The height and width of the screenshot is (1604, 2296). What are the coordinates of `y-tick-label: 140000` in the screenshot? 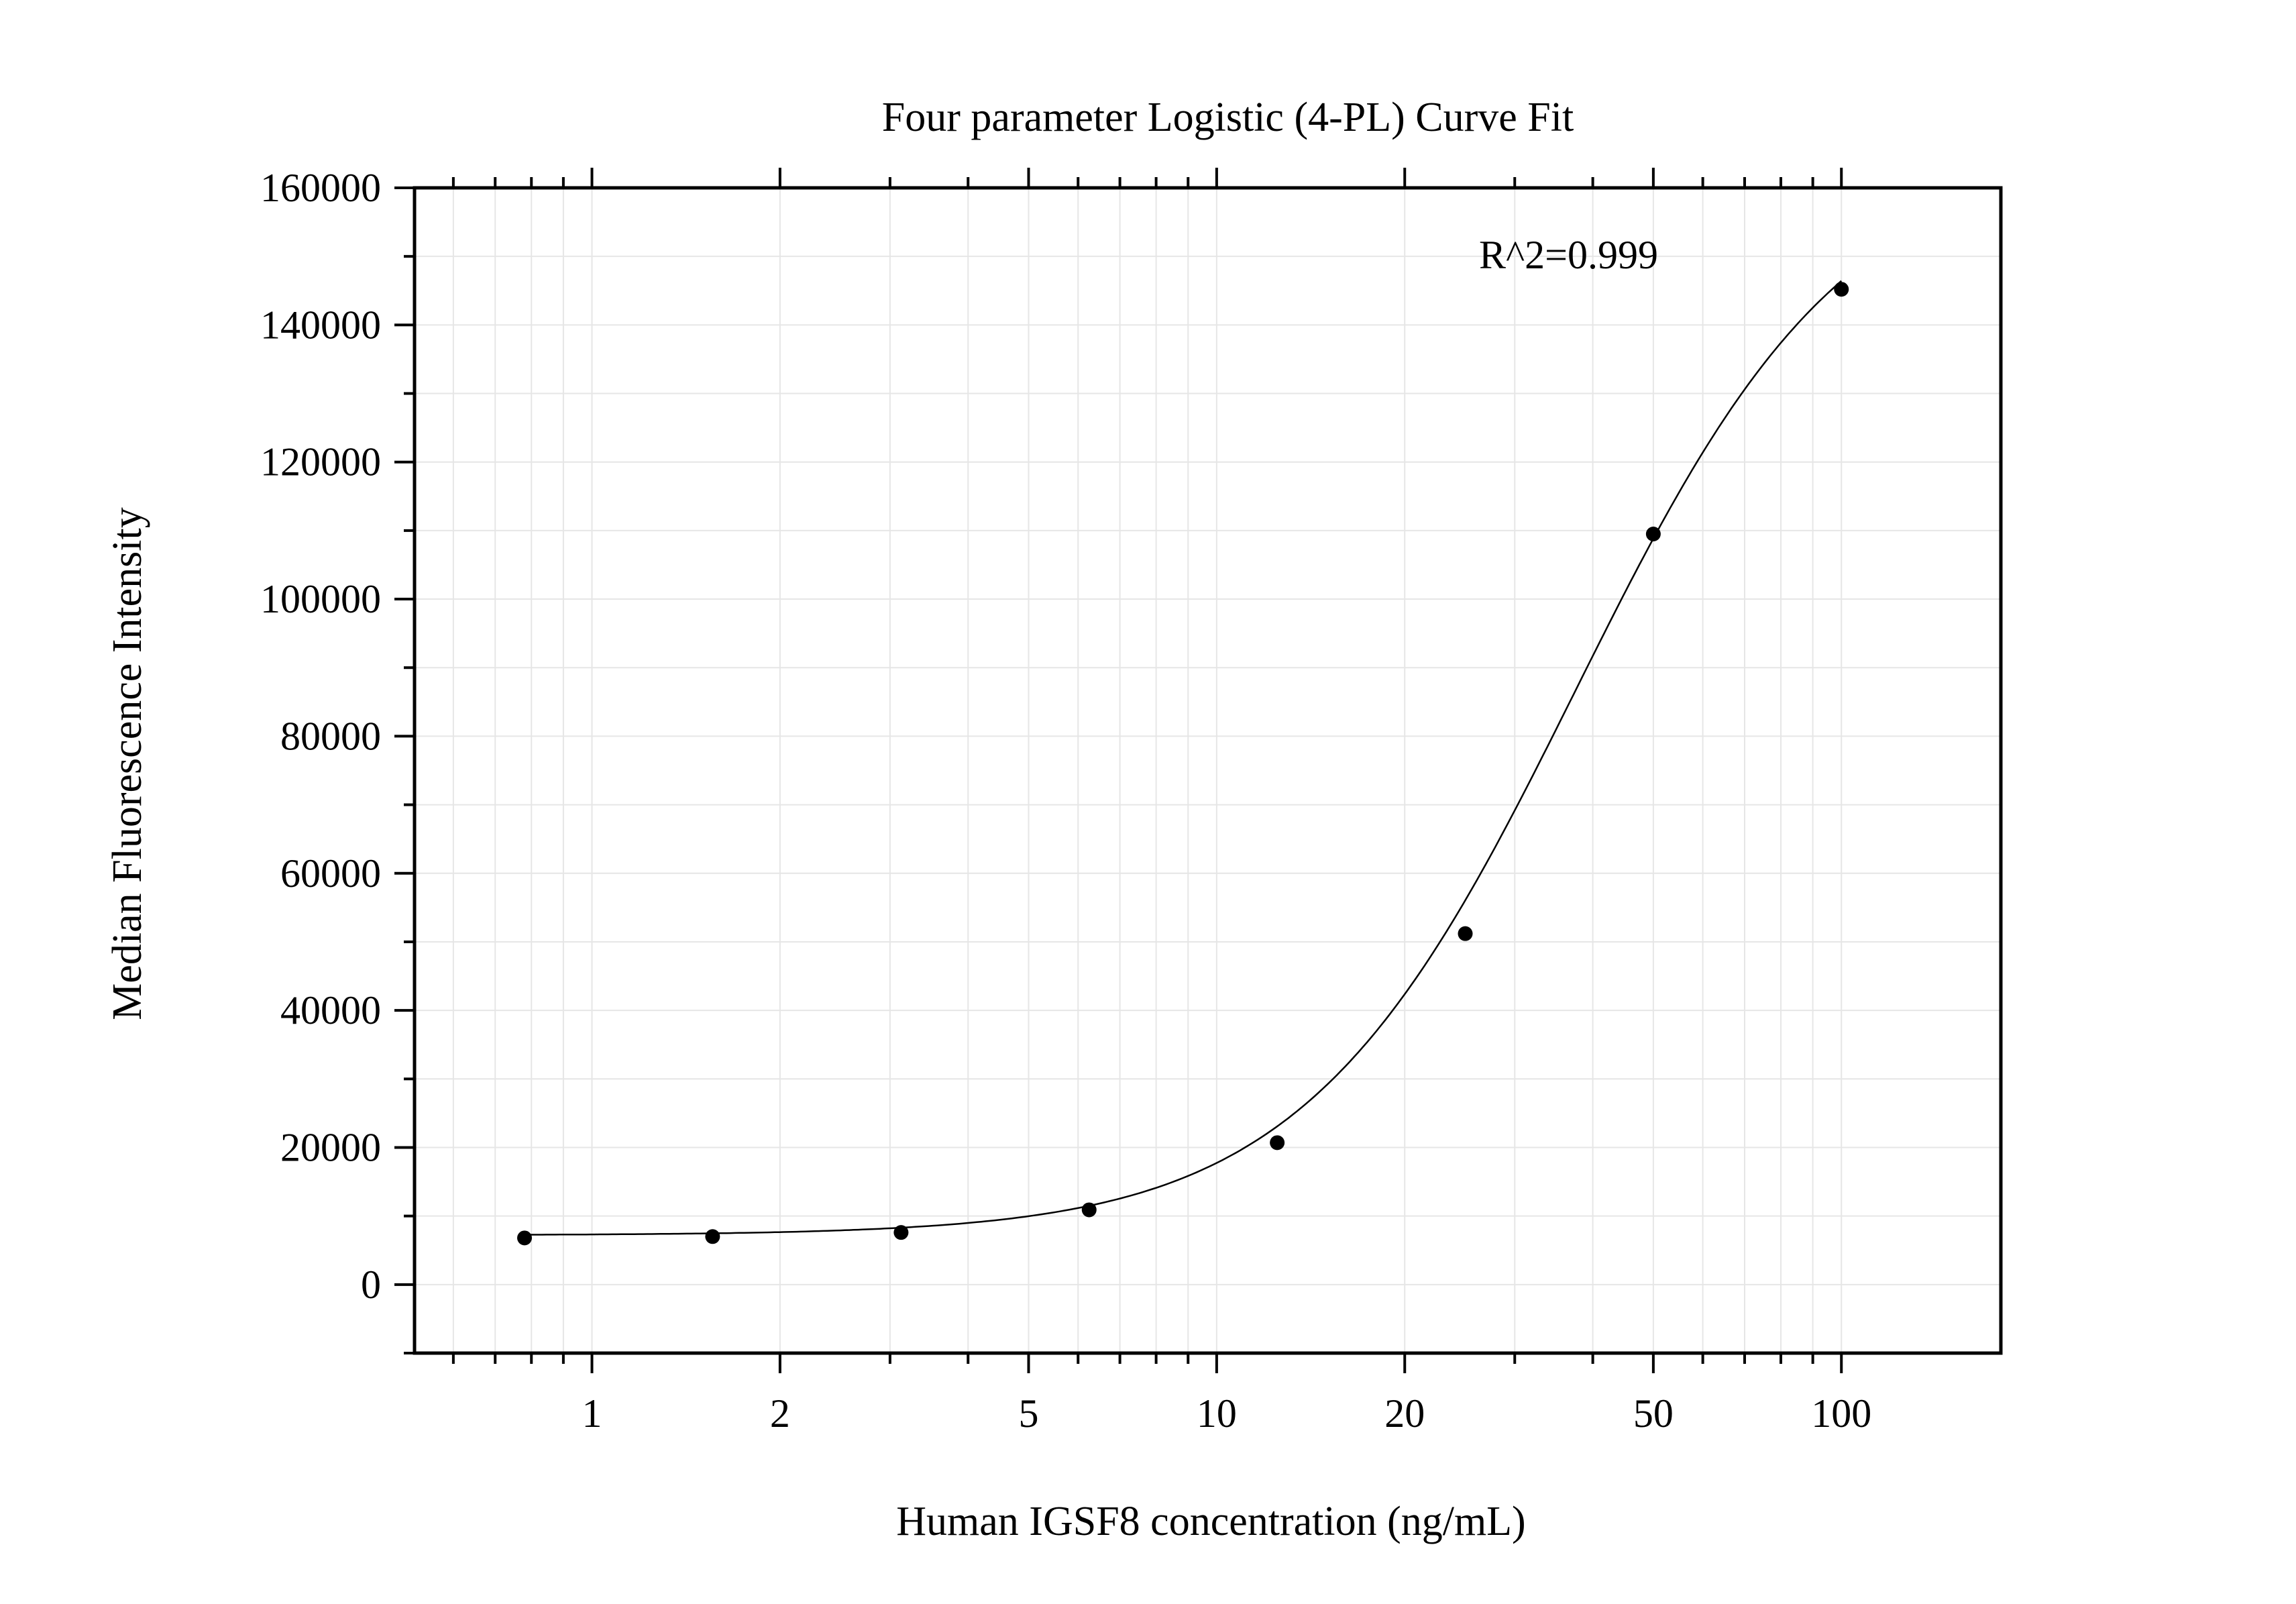 It's located at (320, 325).